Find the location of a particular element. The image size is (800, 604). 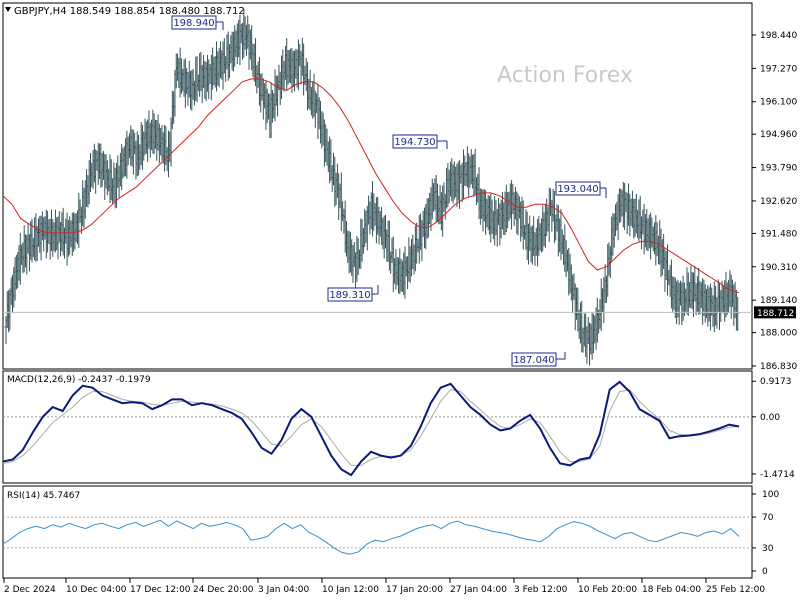

price-axis-label: 198.440 is located at coordinates (778, 36).